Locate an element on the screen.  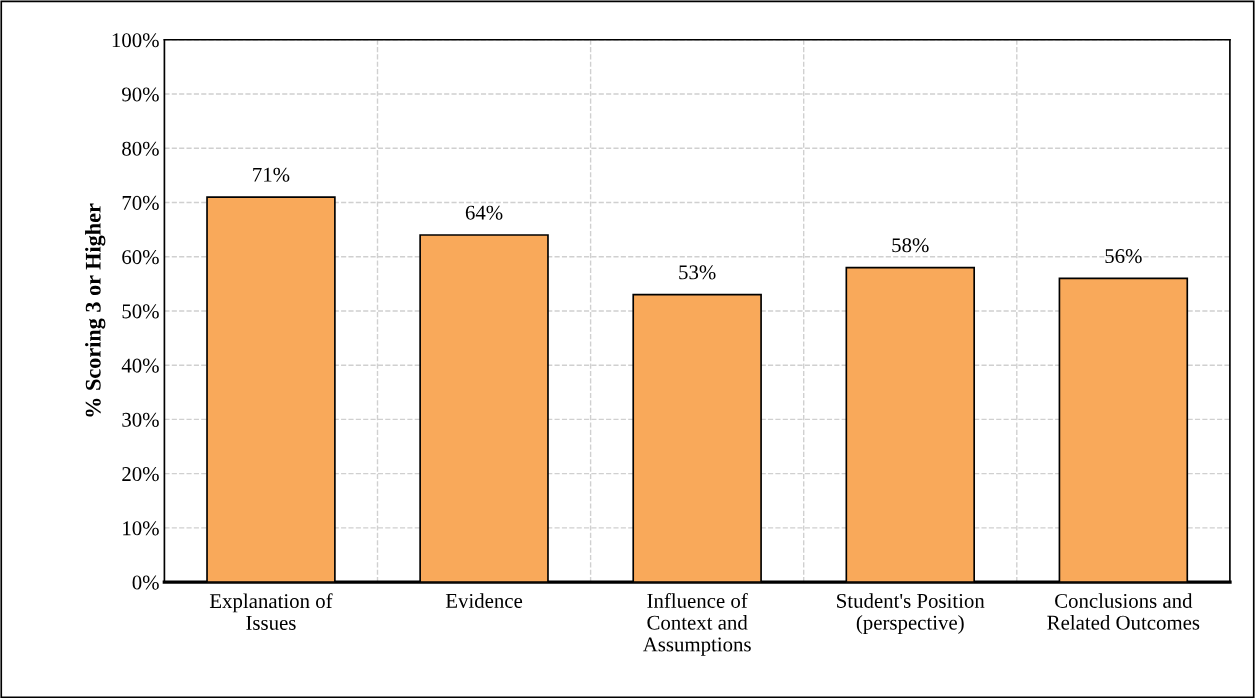
data-label: 71% is located at coordinates (271, 174).